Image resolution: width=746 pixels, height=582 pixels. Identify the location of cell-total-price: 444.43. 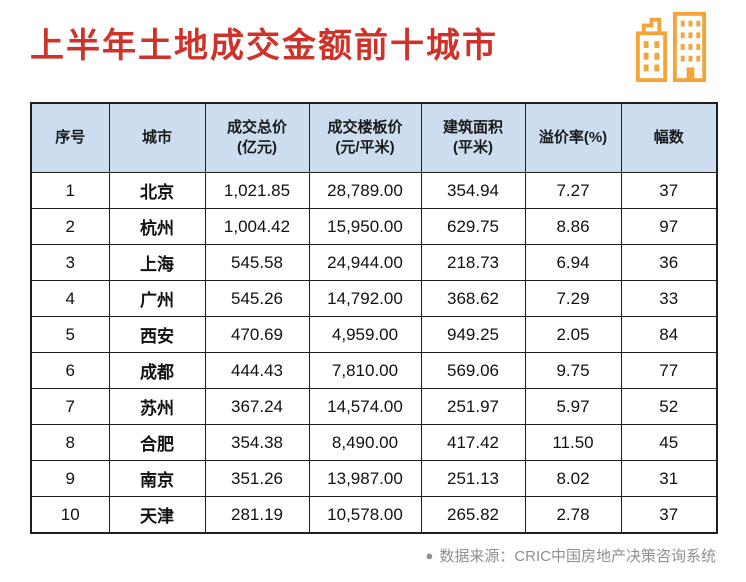
(257, 370).